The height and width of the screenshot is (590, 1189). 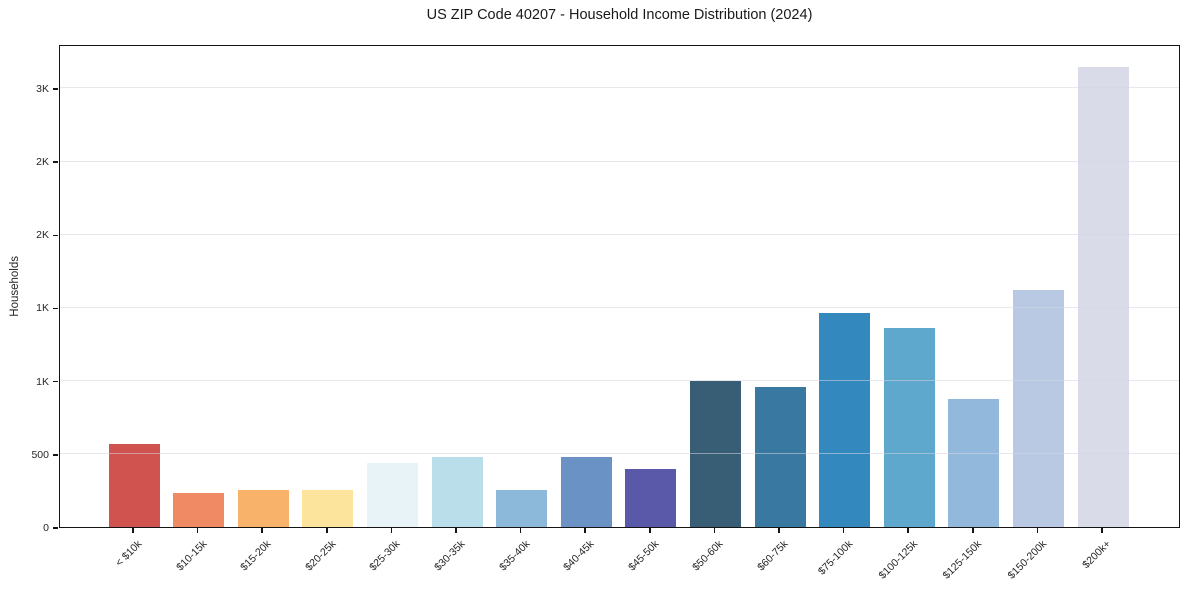 What do you see at coordinates (42, 88) in the screenshot?
I see `y-tick-label: 3K` at bounding box center [42, 88].